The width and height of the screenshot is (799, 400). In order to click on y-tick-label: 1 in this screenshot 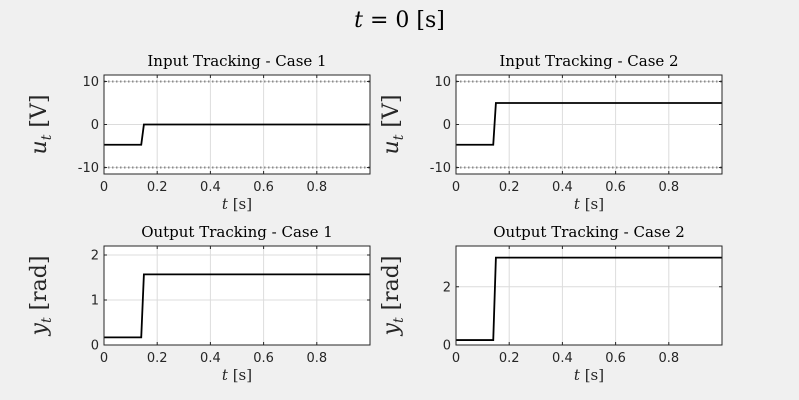, I will do `click(95, 301)`.